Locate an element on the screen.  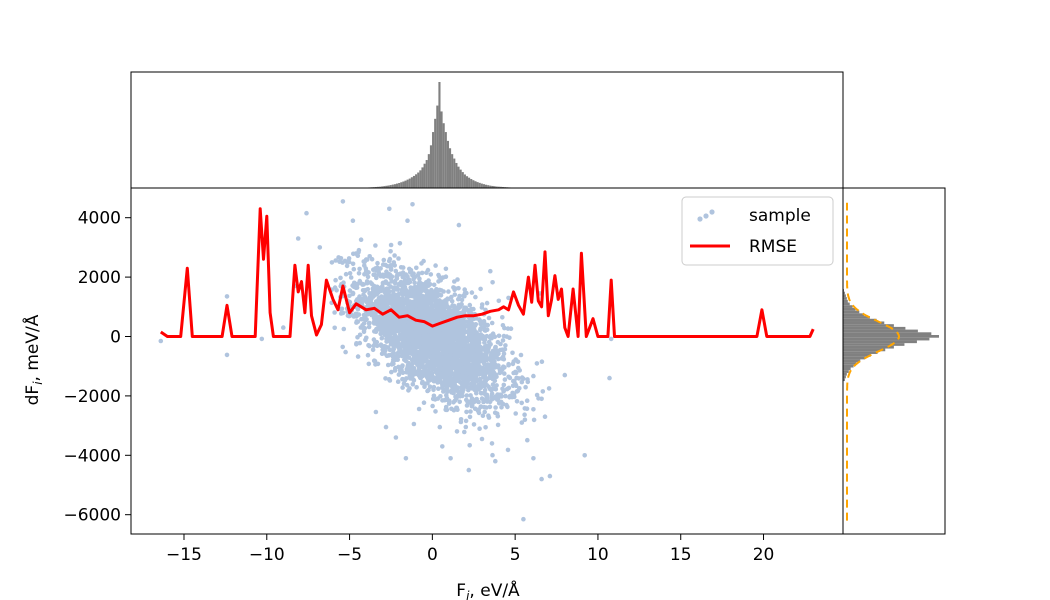
legend-box is located at coordinates (757, 231).